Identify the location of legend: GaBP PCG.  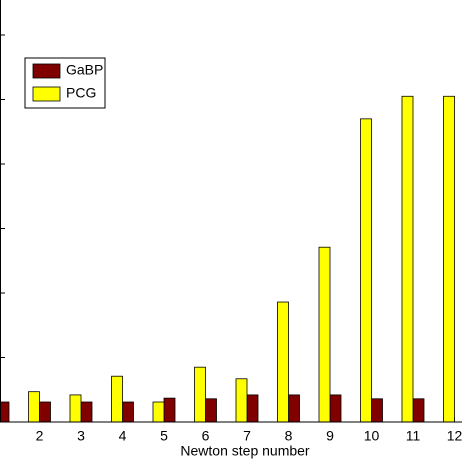
(65, 83).